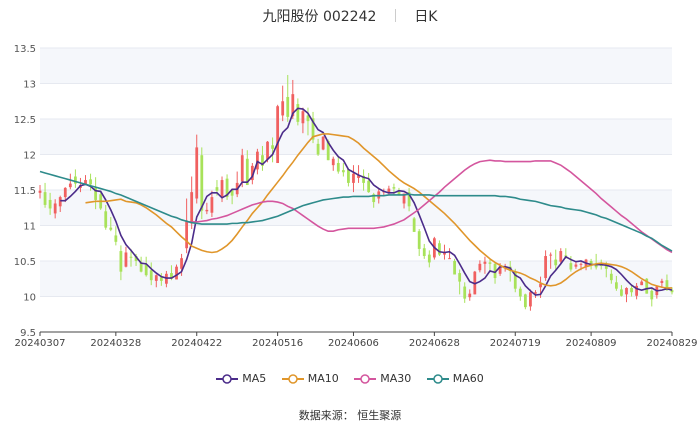 Image resolution: width=700 pixels, height=426 pixels. What do you see at coordinates (434, 343) in the screenshot?
I see `x-tick-label: 20240628` at bounding box center [434, 343].